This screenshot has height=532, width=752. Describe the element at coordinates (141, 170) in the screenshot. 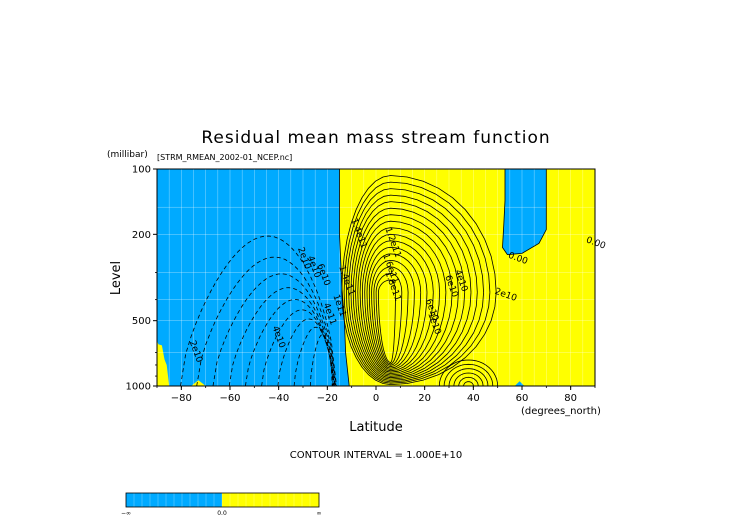

I see `y-tick-label: 100` at that location.